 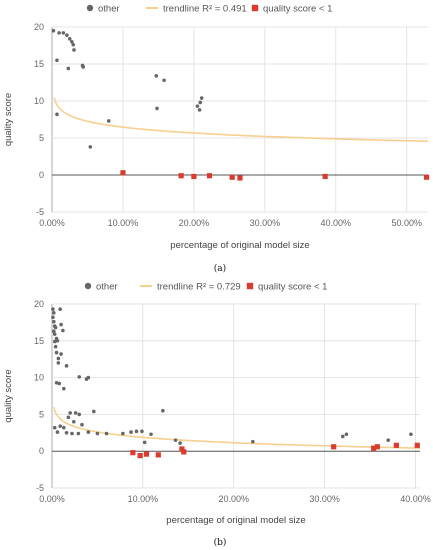 I want to click on y-tick-label: 0, so click(x=41, y=451).